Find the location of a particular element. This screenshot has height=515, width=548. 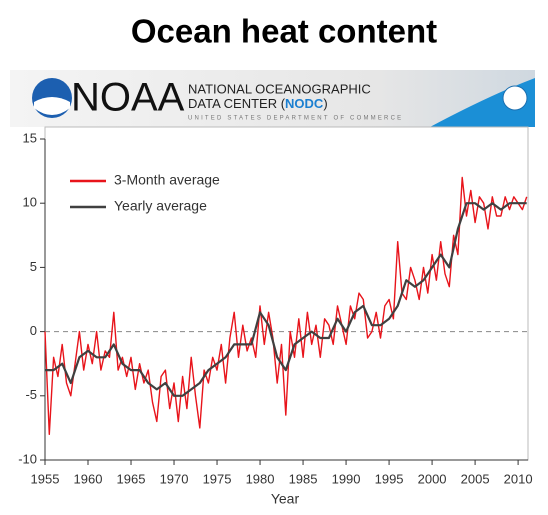

banner-background is located at coordinates (272, 98).